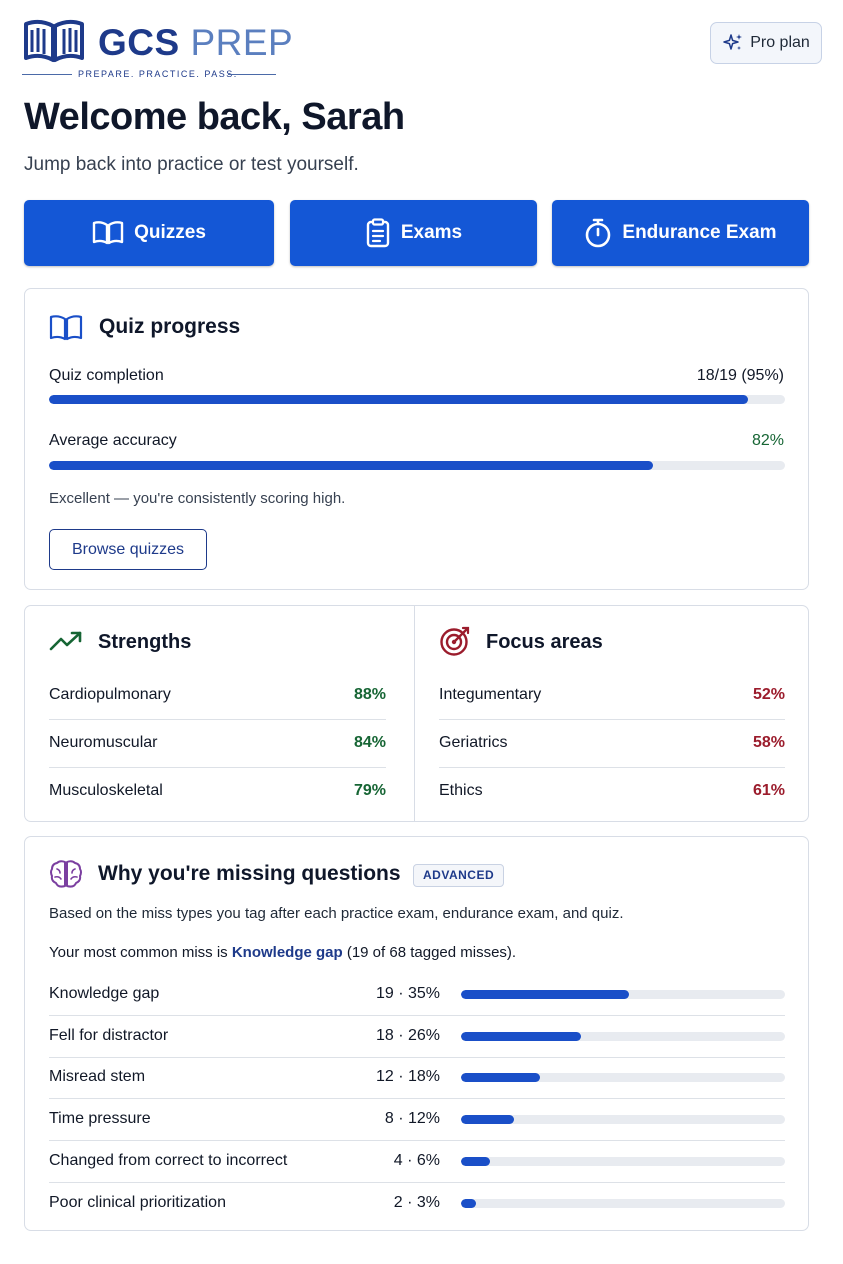 The width and height of the screenshot is (843, 1264). What do you see at coordinates (287, 952) in the screenshot?
I see `most-common-highlight: Knowledge gap` at bounding box center [287, 952].